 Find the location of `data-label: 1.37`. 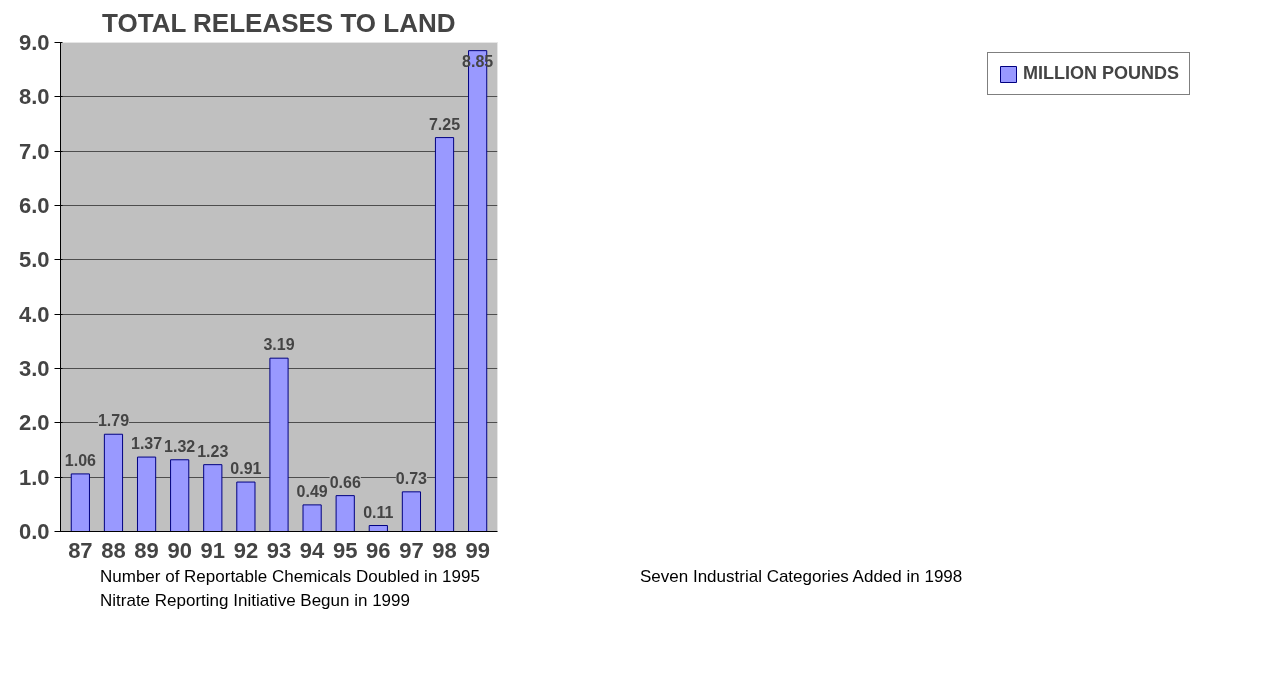

data-label: 1.37 is located at coordinates (147, 444).